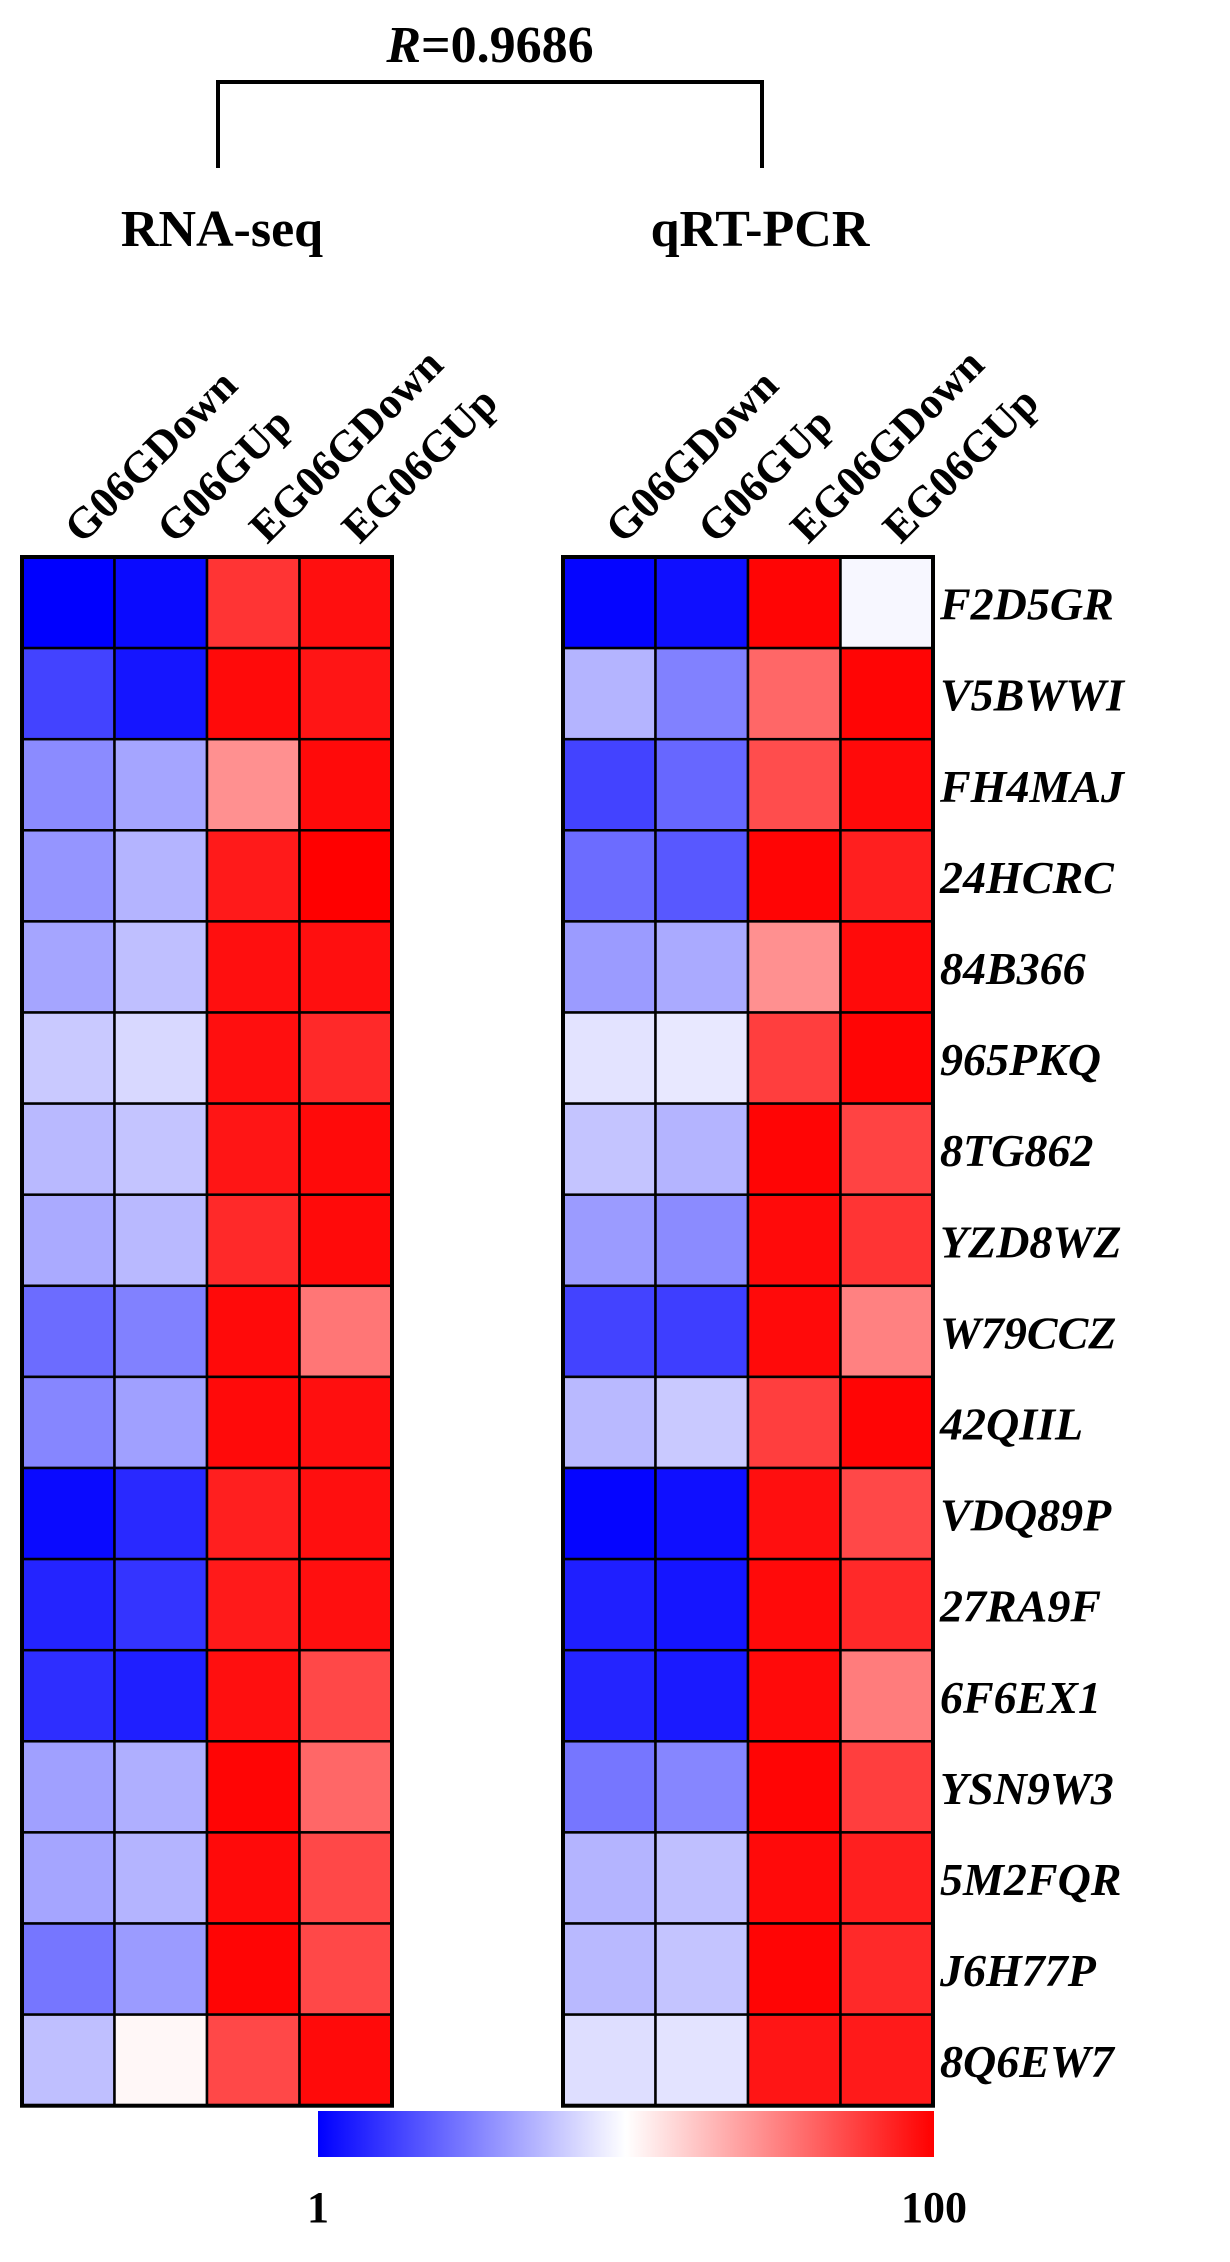 The image size is (1230, 2262). What do you see at coordinates (346, 1422) in the screenshot?
I see `heatmap-cell-rna-seq-42qiil-eg06gup` at bounding box center [346, 1422].